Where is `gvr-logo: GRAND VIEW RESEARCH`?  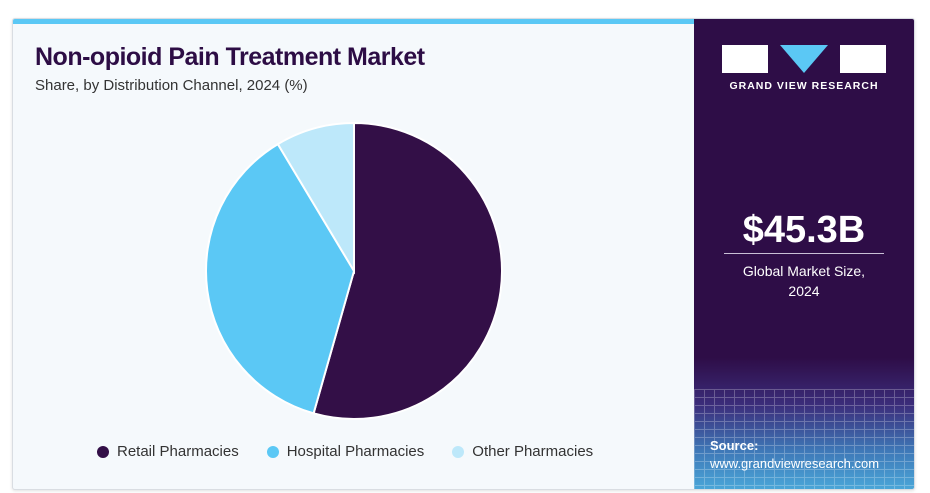 gvr-logo: GRAND VIEW RESEARCH is located at coordinates (804, 68).